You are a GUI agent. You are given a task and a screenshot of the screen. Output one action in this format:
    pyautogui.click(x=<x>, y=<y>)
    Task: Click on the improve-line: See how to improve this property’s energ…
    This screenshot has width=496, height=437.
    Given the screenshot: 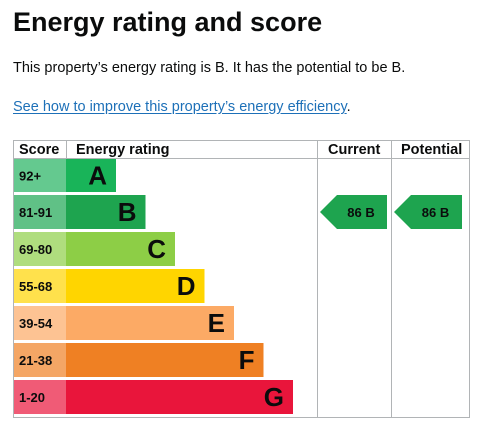 What is the action you would take?
    pyautogui.click(x=182, y=107)
    